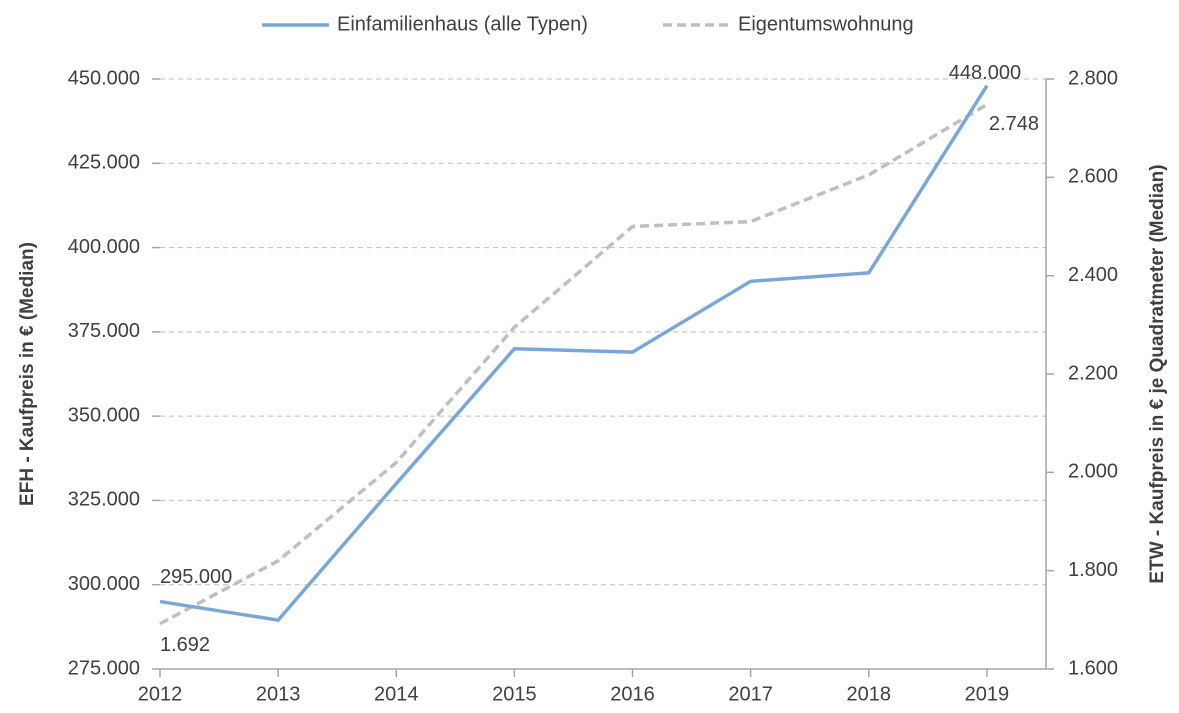 The height and width of the screenshot is (713, 1179). What do you see at coordinates (869, 694) in the screenshot?
I see `x-tick-label: 2018` at bounding box center [869, 694].